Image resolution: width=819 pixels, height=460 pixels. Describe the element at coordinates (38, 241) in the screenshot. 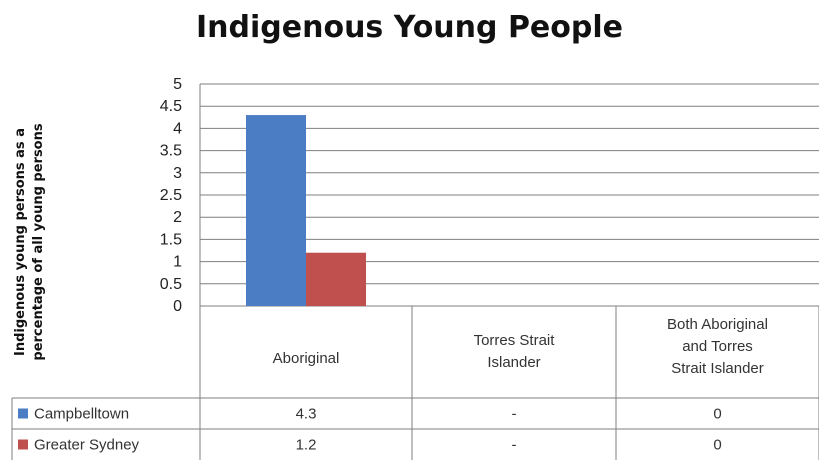

I see `y-axis-label-line2: percentage of all young persons` at that location.